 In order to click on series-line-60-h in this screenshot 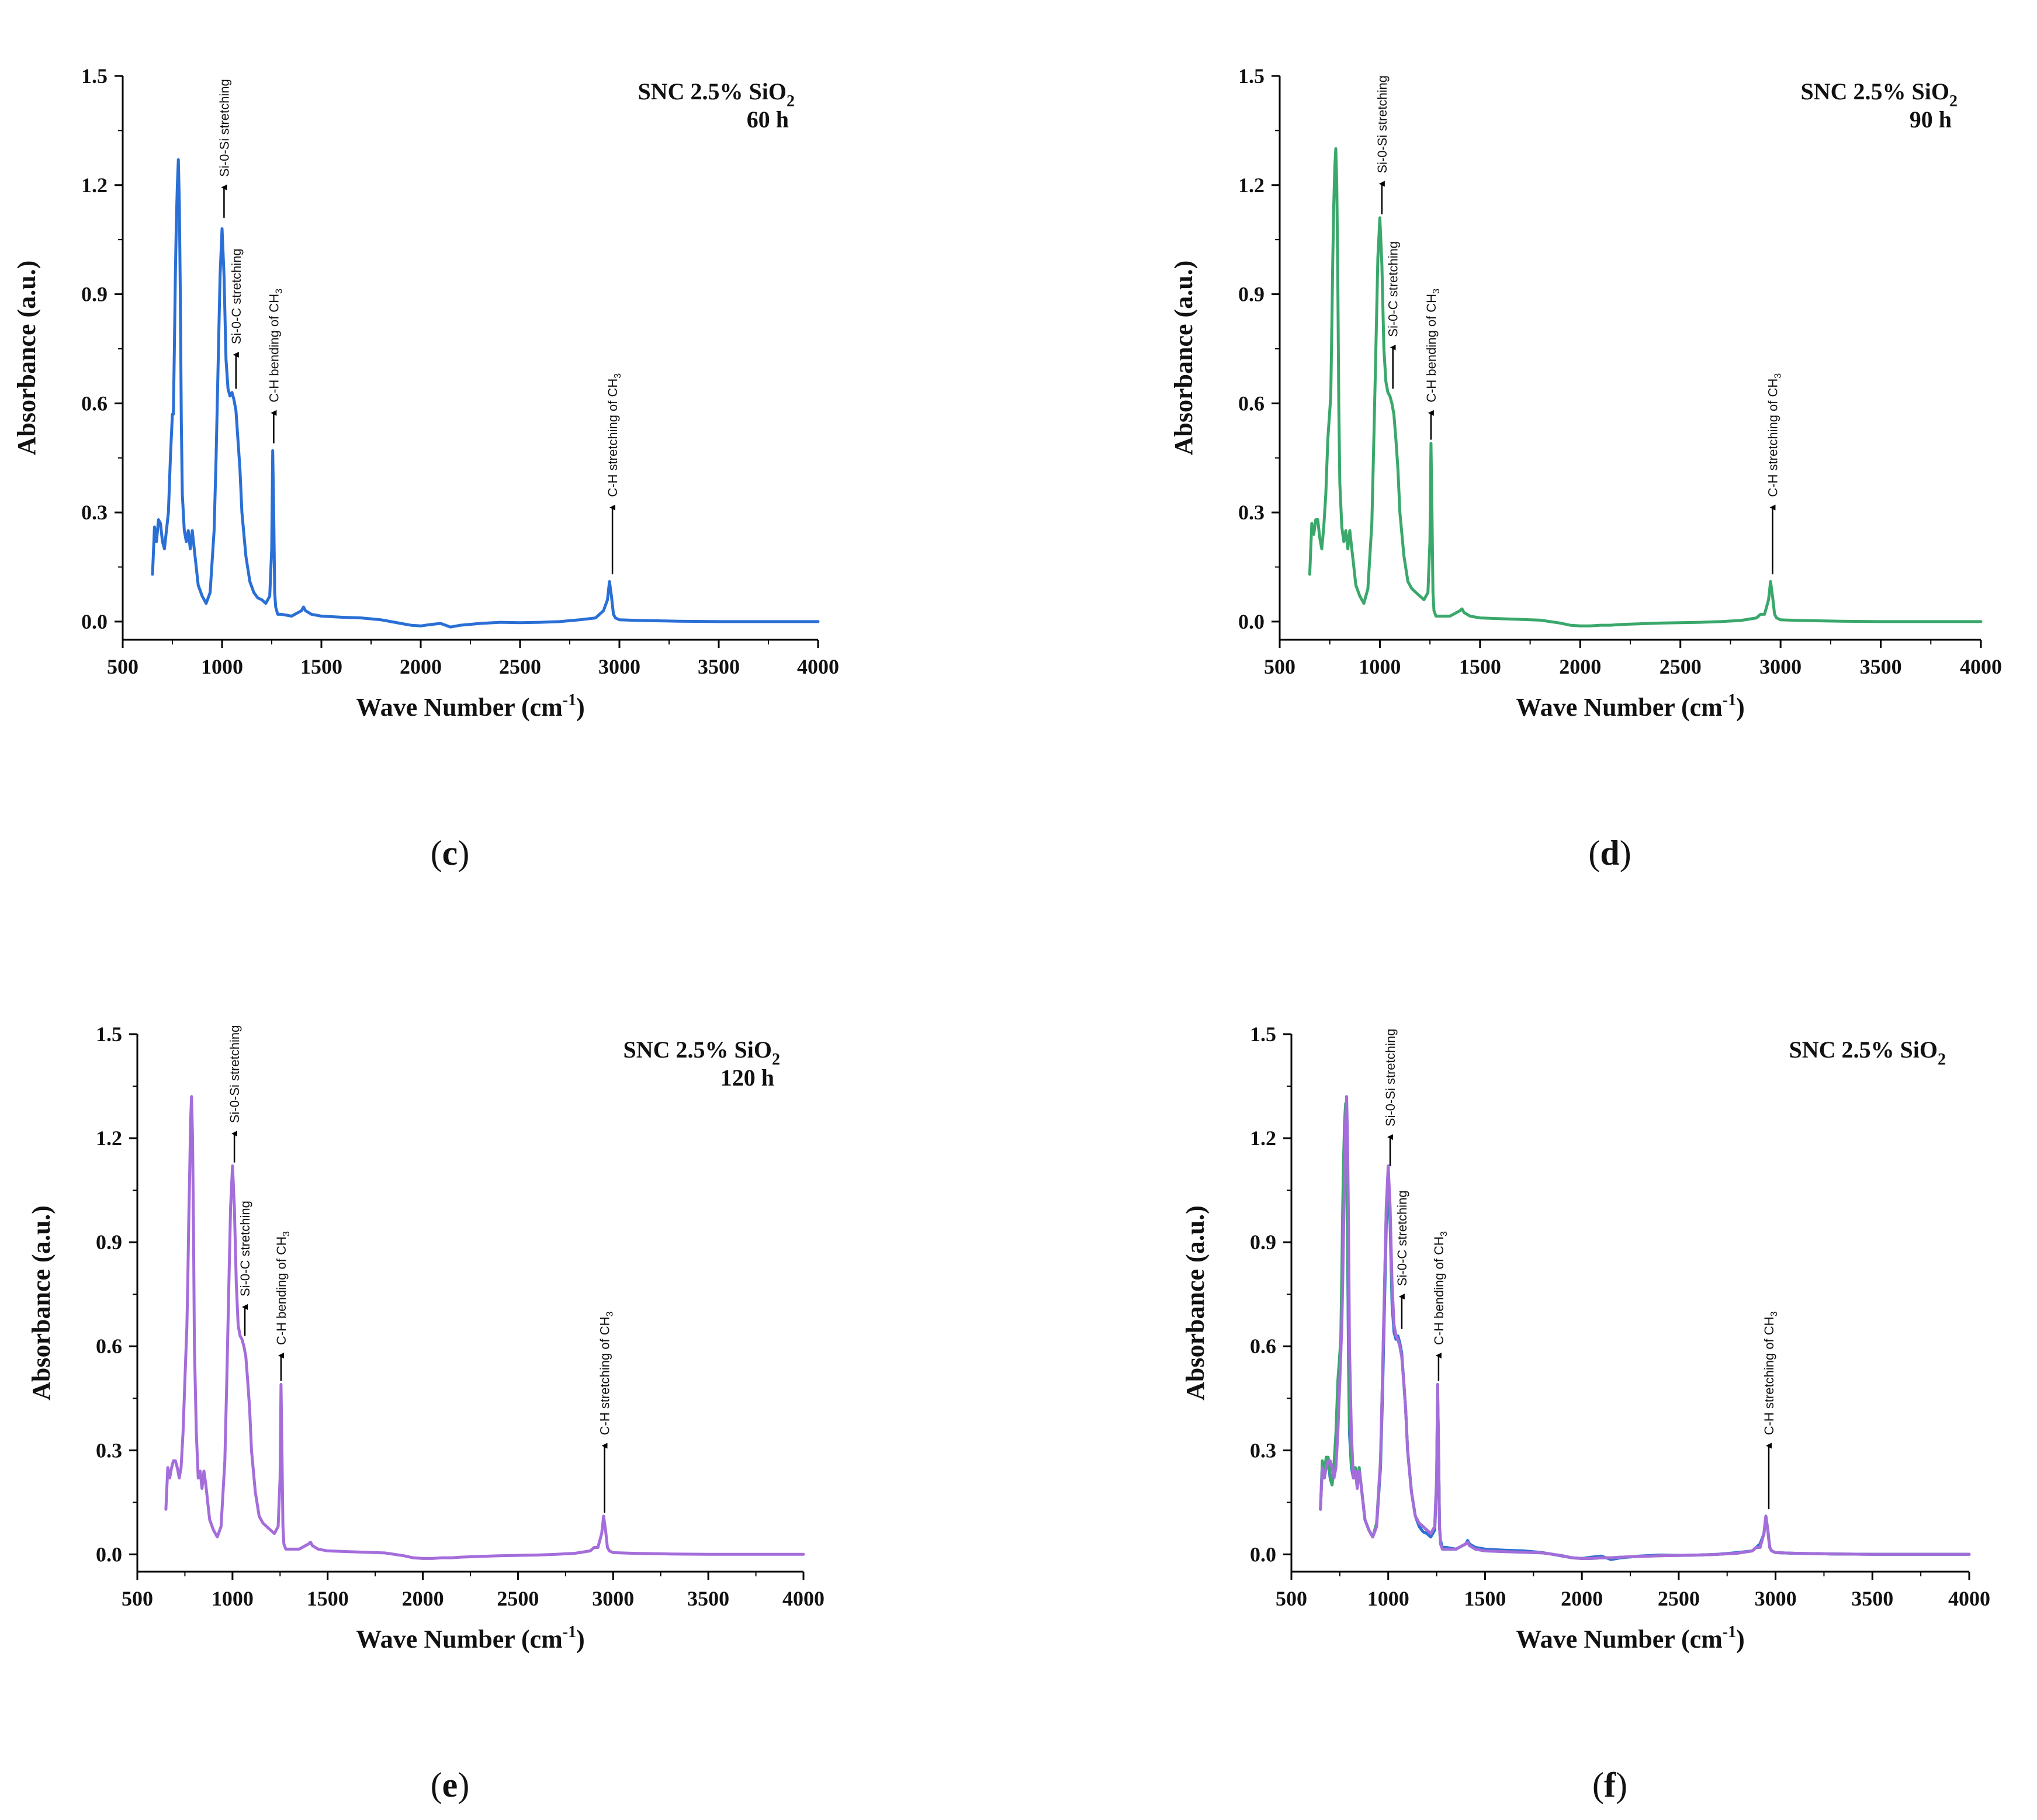, I will do `click(485, 393)`.